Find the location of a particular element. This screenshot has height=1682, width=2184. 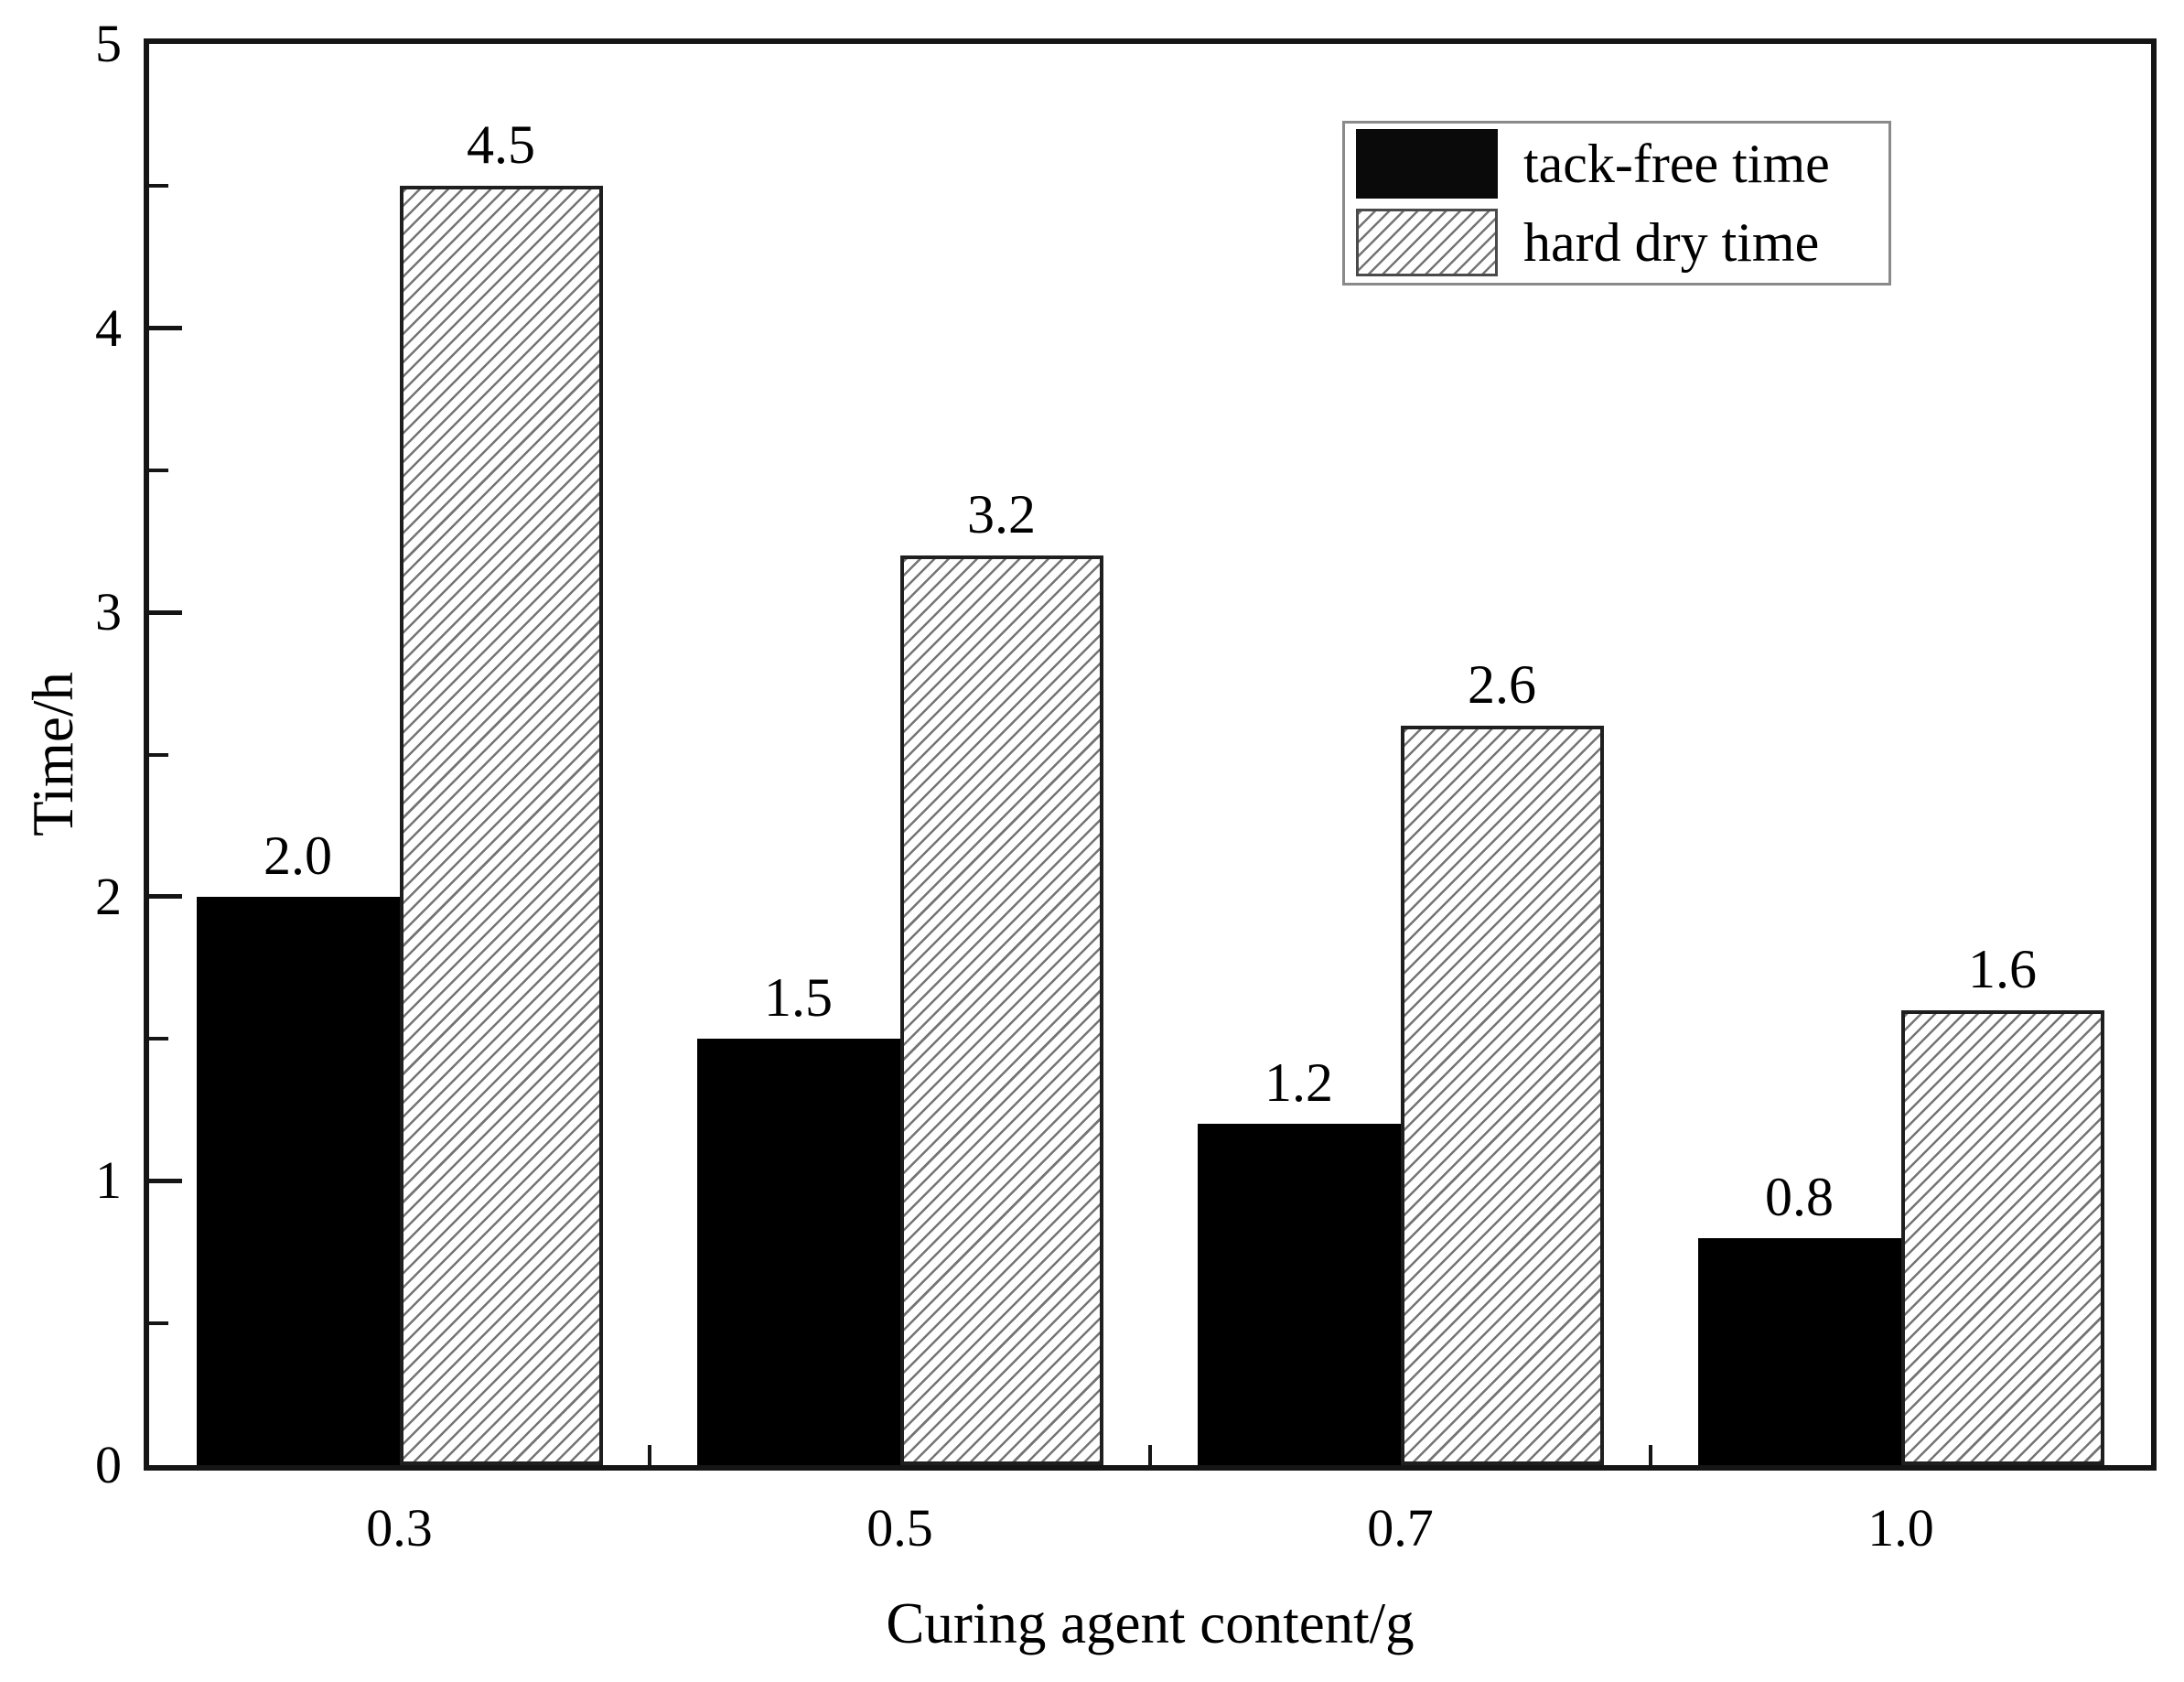

bar-hard-dry-time-0.5 is located at coordinates (1001, 1010).